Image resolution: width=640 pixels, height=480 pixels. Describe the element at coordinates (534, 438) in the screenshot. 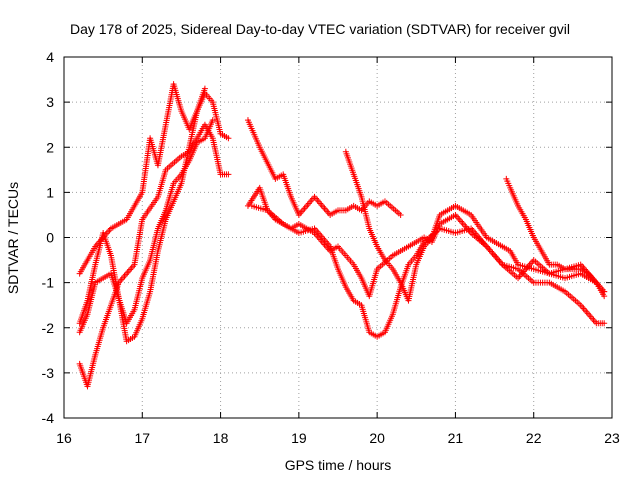

I see `x-tick-label: 22` at that location.